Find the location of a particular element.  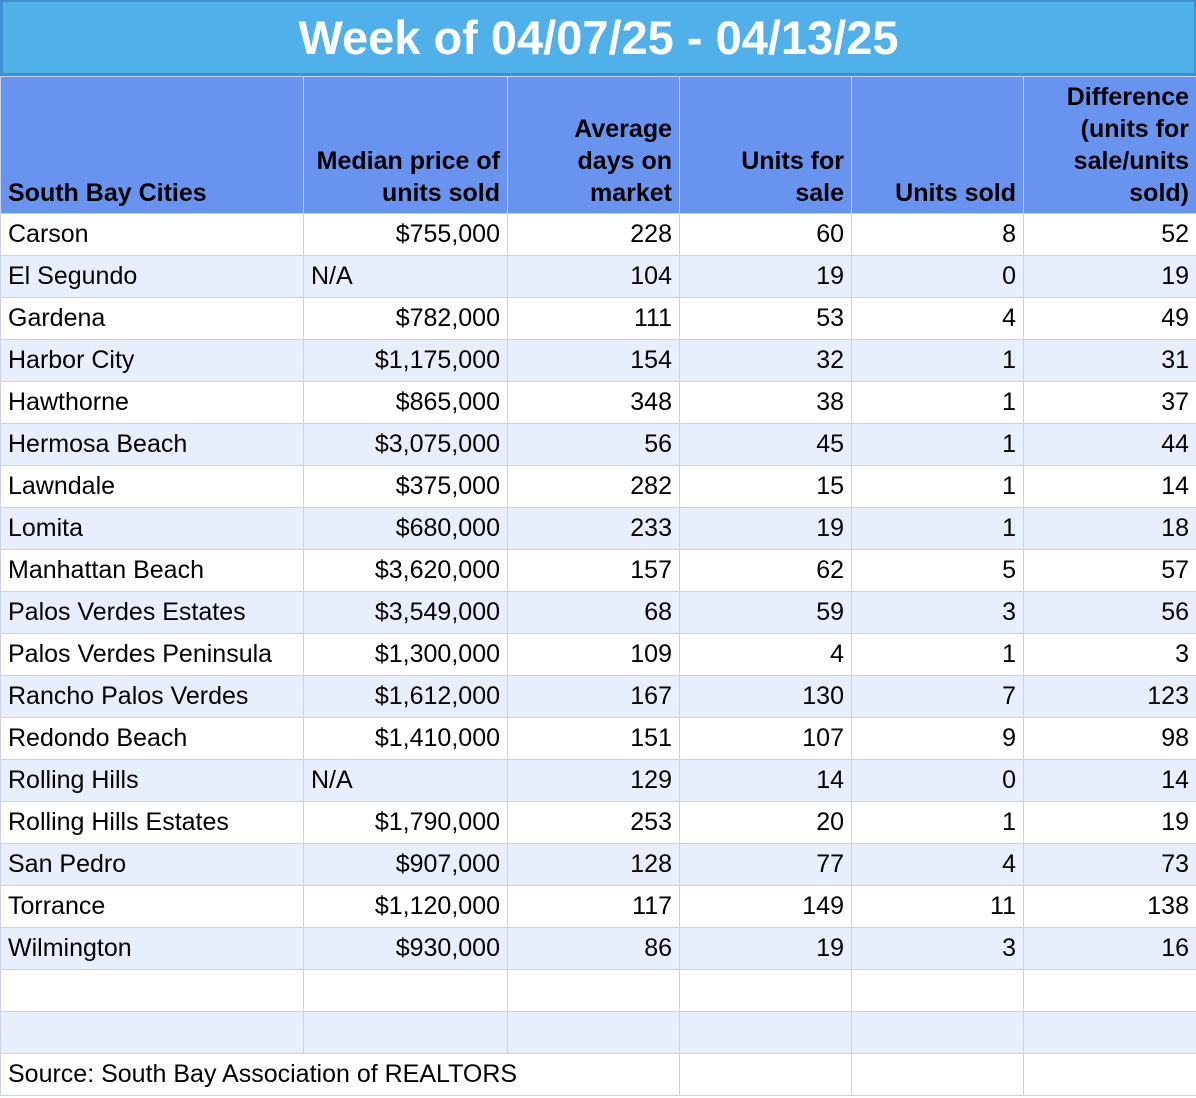

cell-units-for-sale: 60 is located at coordinates (765, 234).